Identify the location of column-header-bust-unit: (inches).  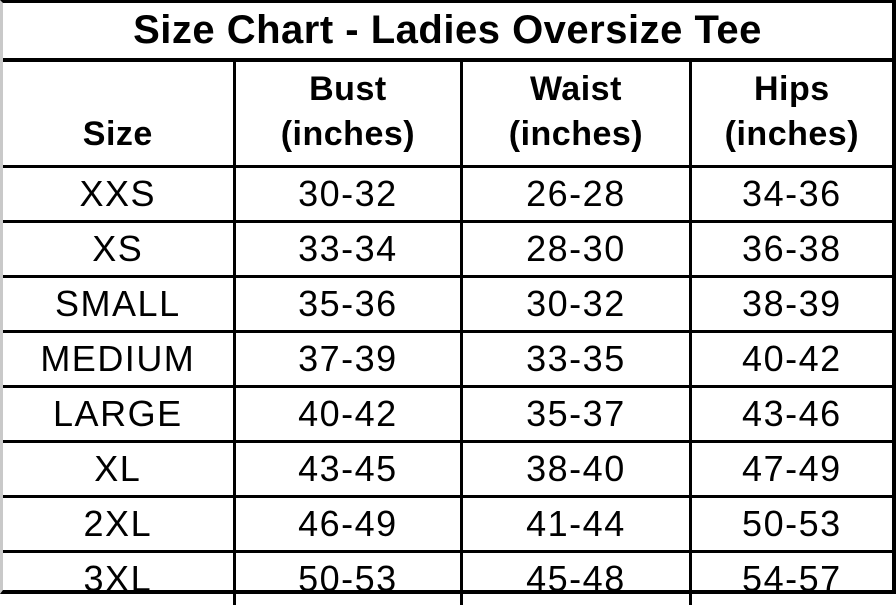
(348, 134).